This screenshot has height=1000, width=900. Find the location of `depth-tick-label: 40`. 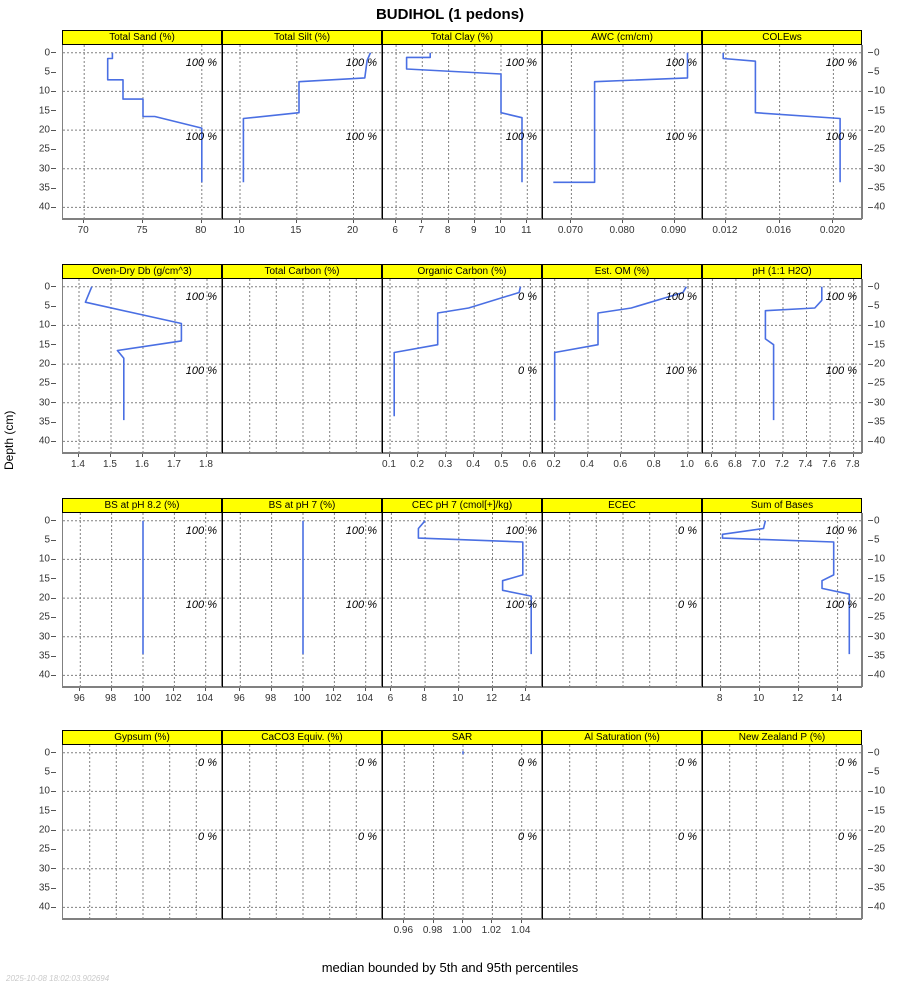

depth-tick-label: 40 is located at coordinates (880, 441).